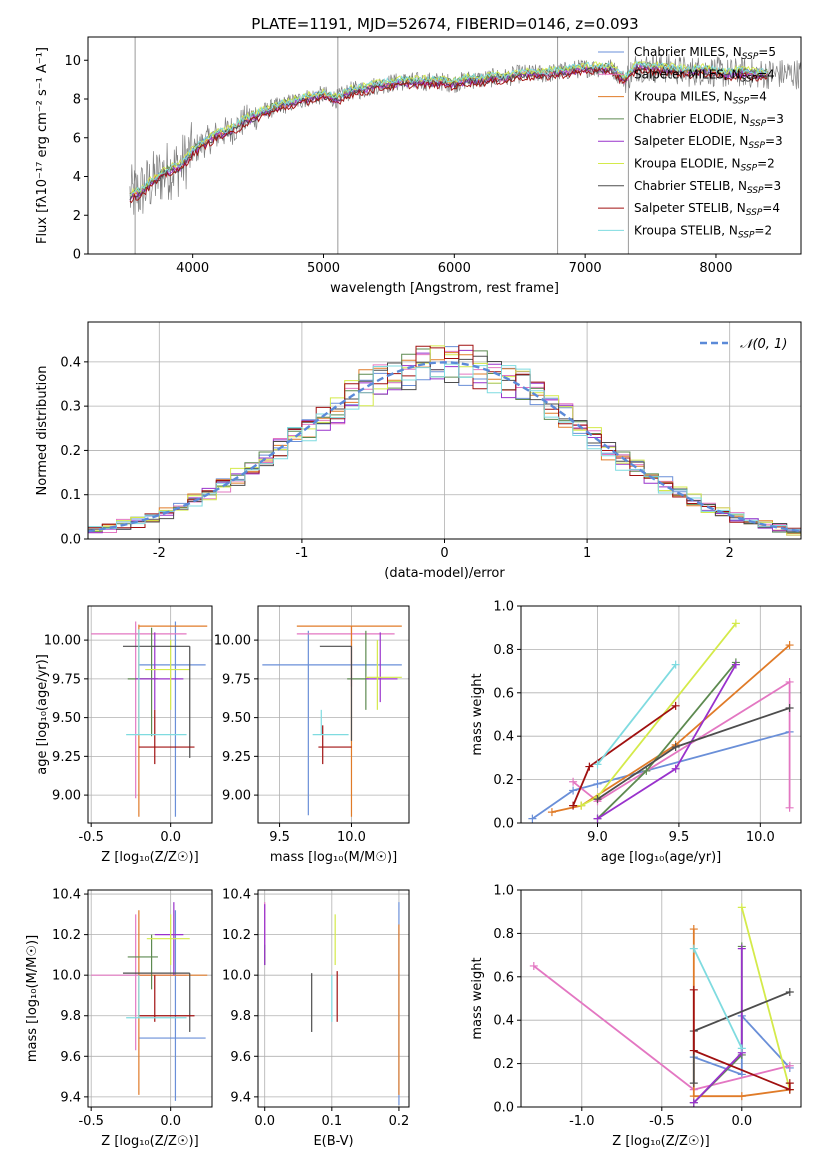  I want to click on x-axis-label: wavelength [Angstrom, rest frame], so click(444, 288).